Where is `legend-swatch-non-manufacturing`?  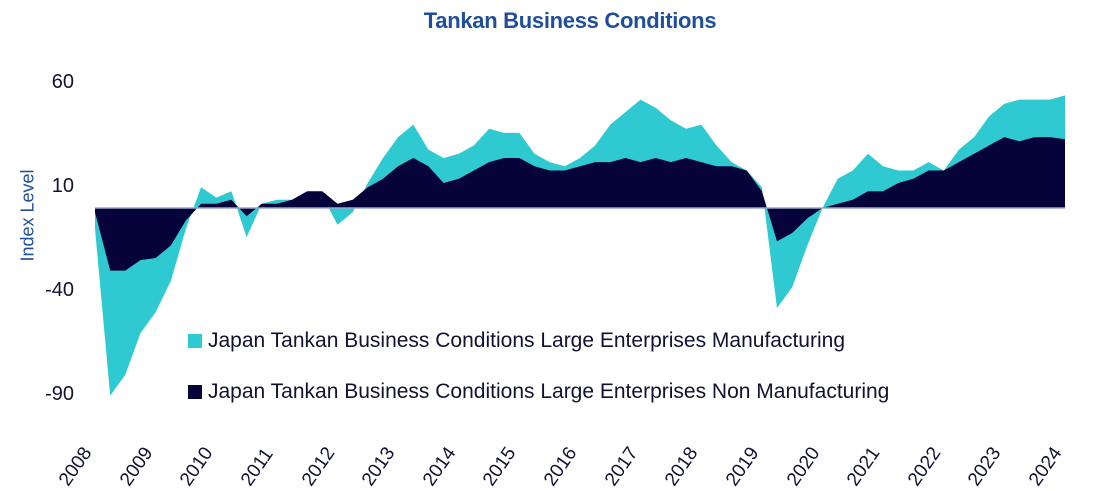
legend-swatch-non-manufacturing is located at coordinates (195, 392).